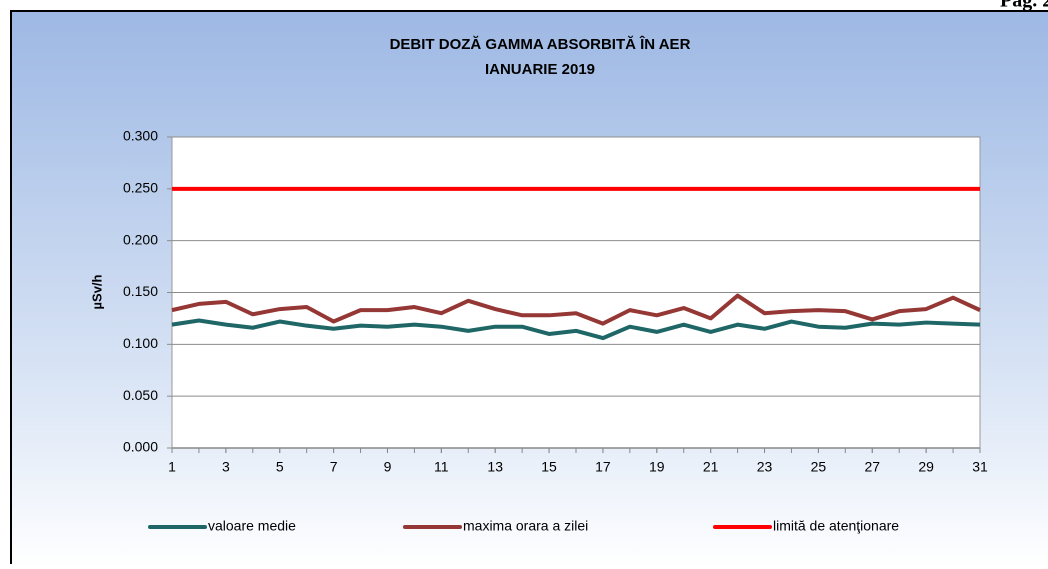 The height and width of the screenshot is (569, 1048). What do you see at coordinates (495, 467) in the screenshot?
I see `x-tick-label: 13` at bounding box center [495, 467].